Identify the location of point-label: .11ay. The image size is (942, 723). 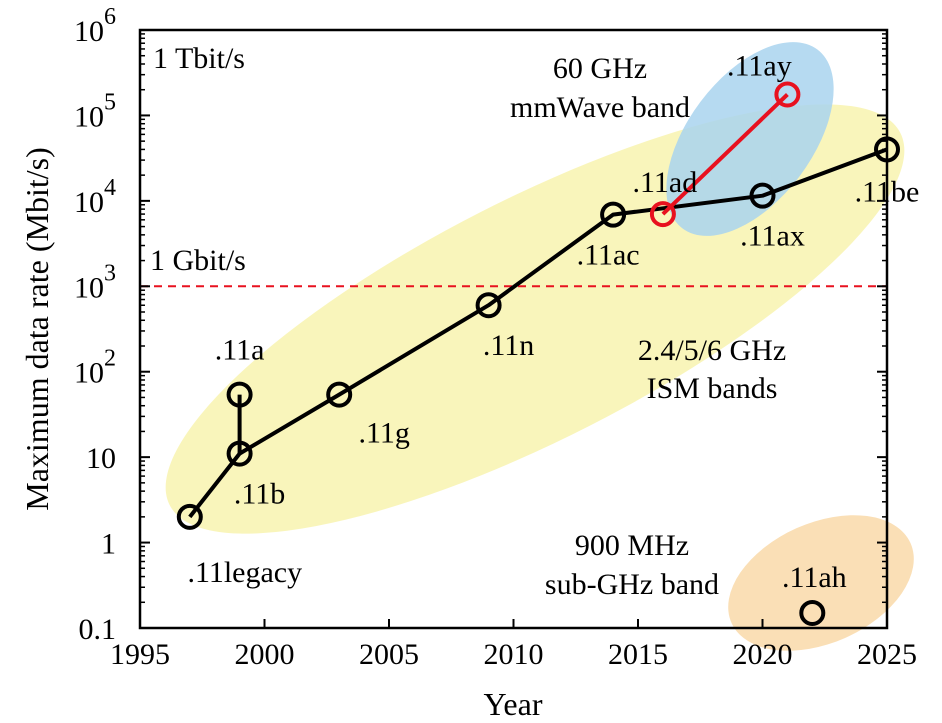
(759, 65).